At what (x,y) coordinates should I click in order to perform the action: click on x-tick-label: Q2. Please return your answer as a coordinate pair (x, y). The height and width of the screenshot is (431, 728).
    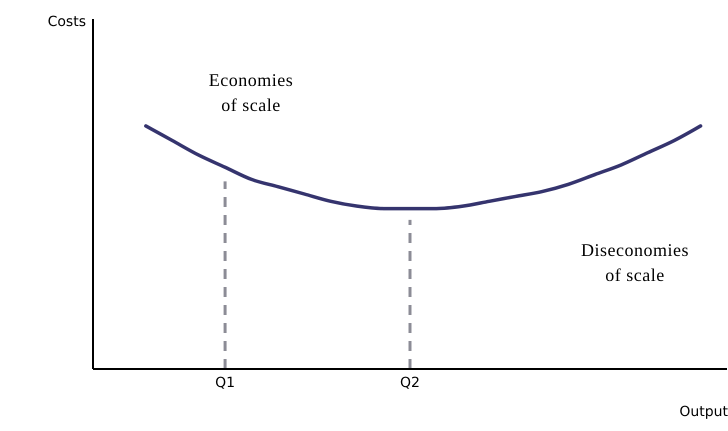
    Looking at the image, I should click on (410, 382).